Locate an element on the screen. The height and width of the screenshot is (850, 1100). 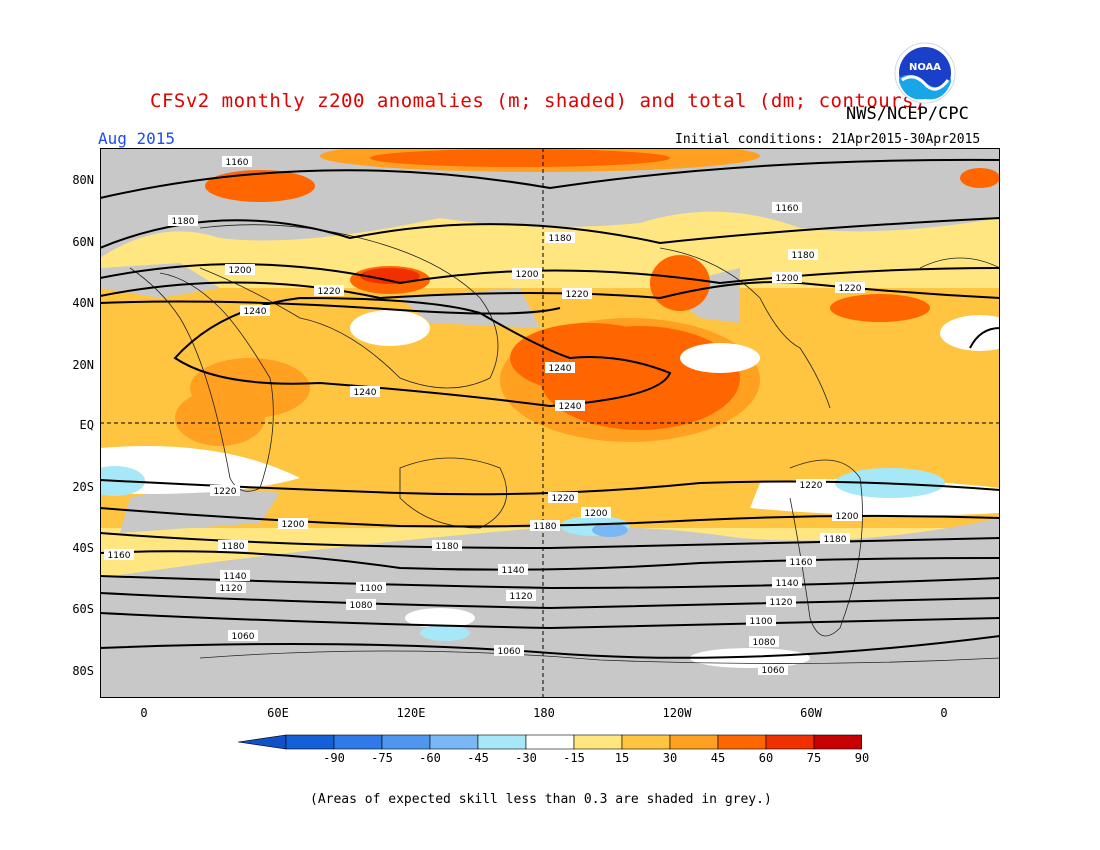
lon-label-60e: 60E is located at coordinates (278, 713).